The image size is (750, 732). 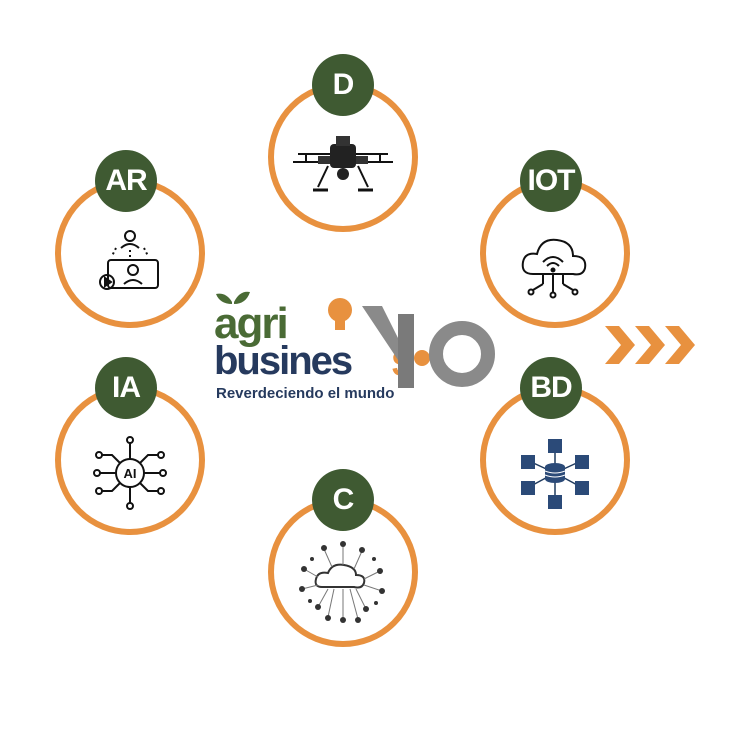 I want to click on augmented-reality-icon, so click(x=130, y=266).